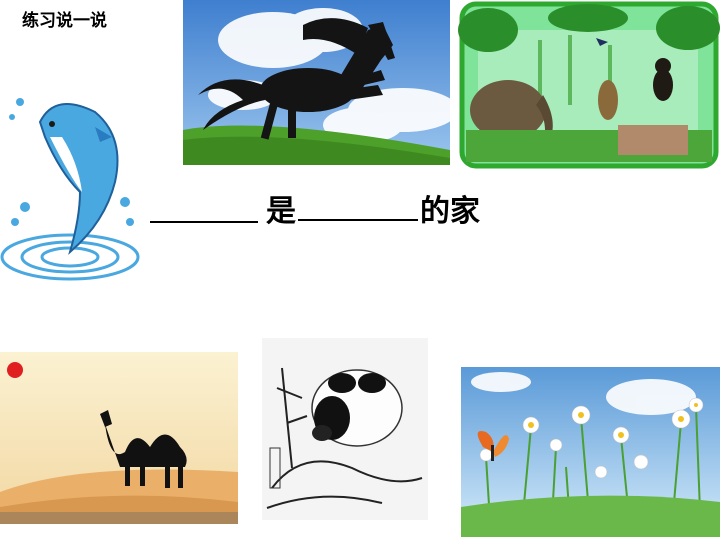 The height and width of the screenshot is (540, 720). What do you see at coordinates (281, 211) in the screenshot?
I see `sentence-connector: 是` at bounding box center [281, 211].